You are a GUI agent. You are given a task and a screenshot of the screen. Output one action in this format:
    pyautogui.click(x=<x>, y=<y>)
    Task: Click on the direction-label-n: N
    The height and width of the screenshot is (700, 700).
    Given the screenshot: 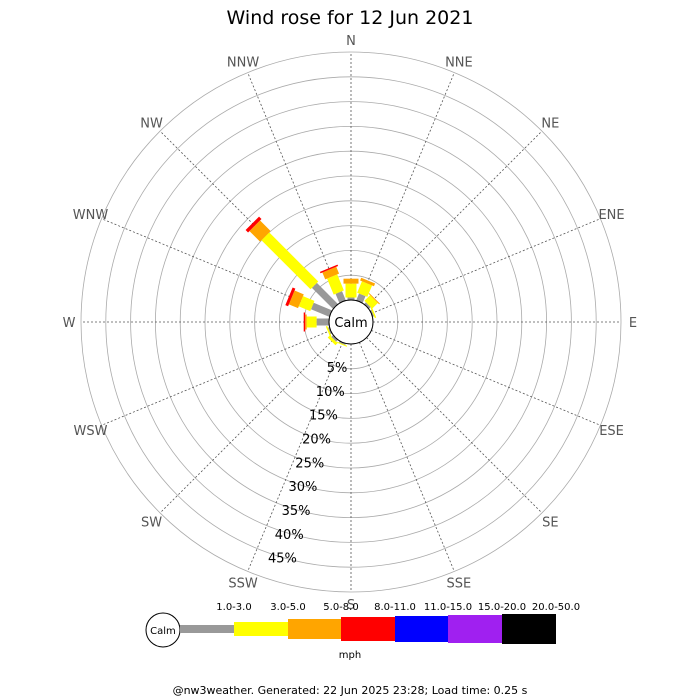 What is the action you would take?
    pyautogui.click(x=351, y=41)
    